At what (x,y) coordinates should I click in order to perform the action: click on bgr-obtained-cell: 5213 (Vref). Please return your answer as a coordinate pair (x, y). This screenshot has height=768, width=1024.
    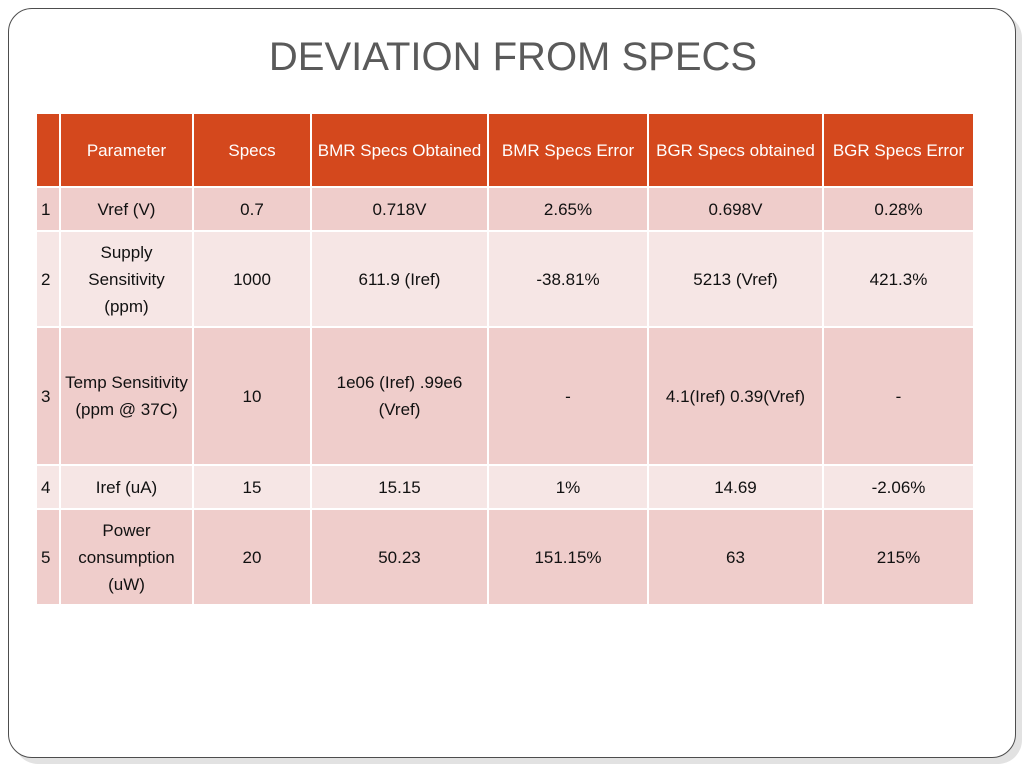
    Looking at the image, I should click on (735, 279).